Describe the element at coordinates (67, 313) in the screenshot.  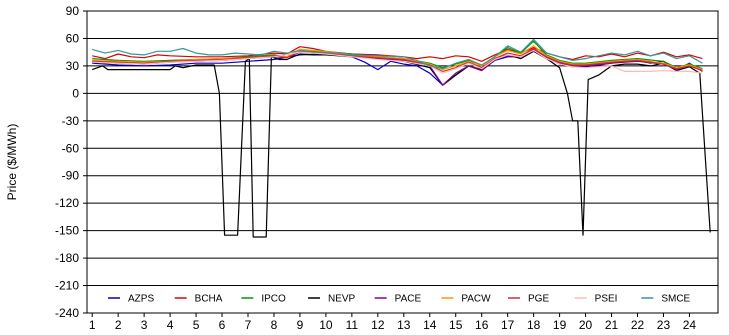
I see `y-tick-label: -240` at that location.